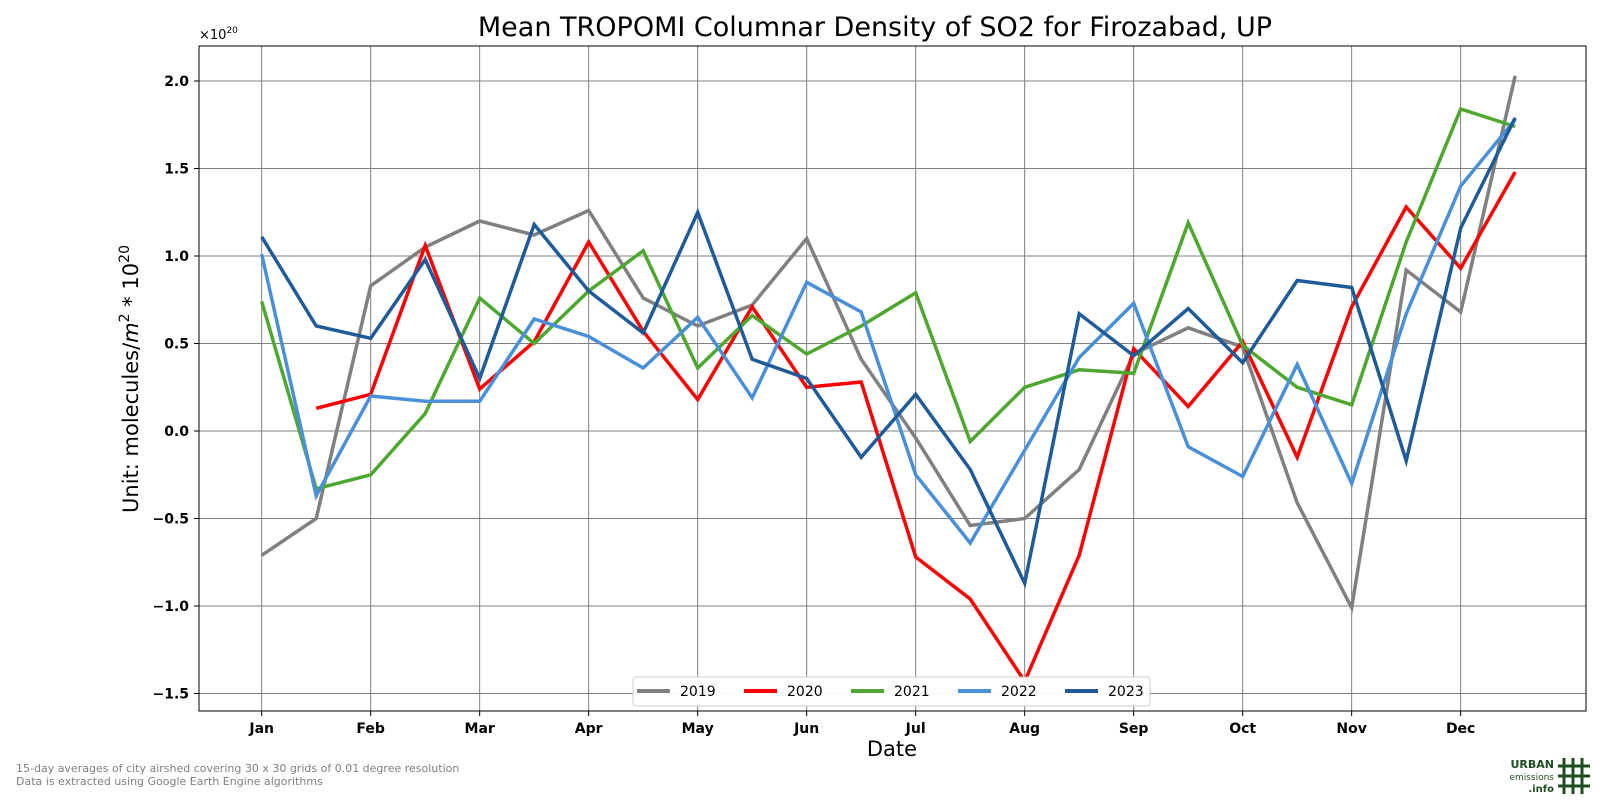 The width and height of the screenshot is (1600, 800). What do you see at coordinates (1532, 764) in the screenshot?
I see `logo-line-1: URBAN` at bounding box center [1532, 764].